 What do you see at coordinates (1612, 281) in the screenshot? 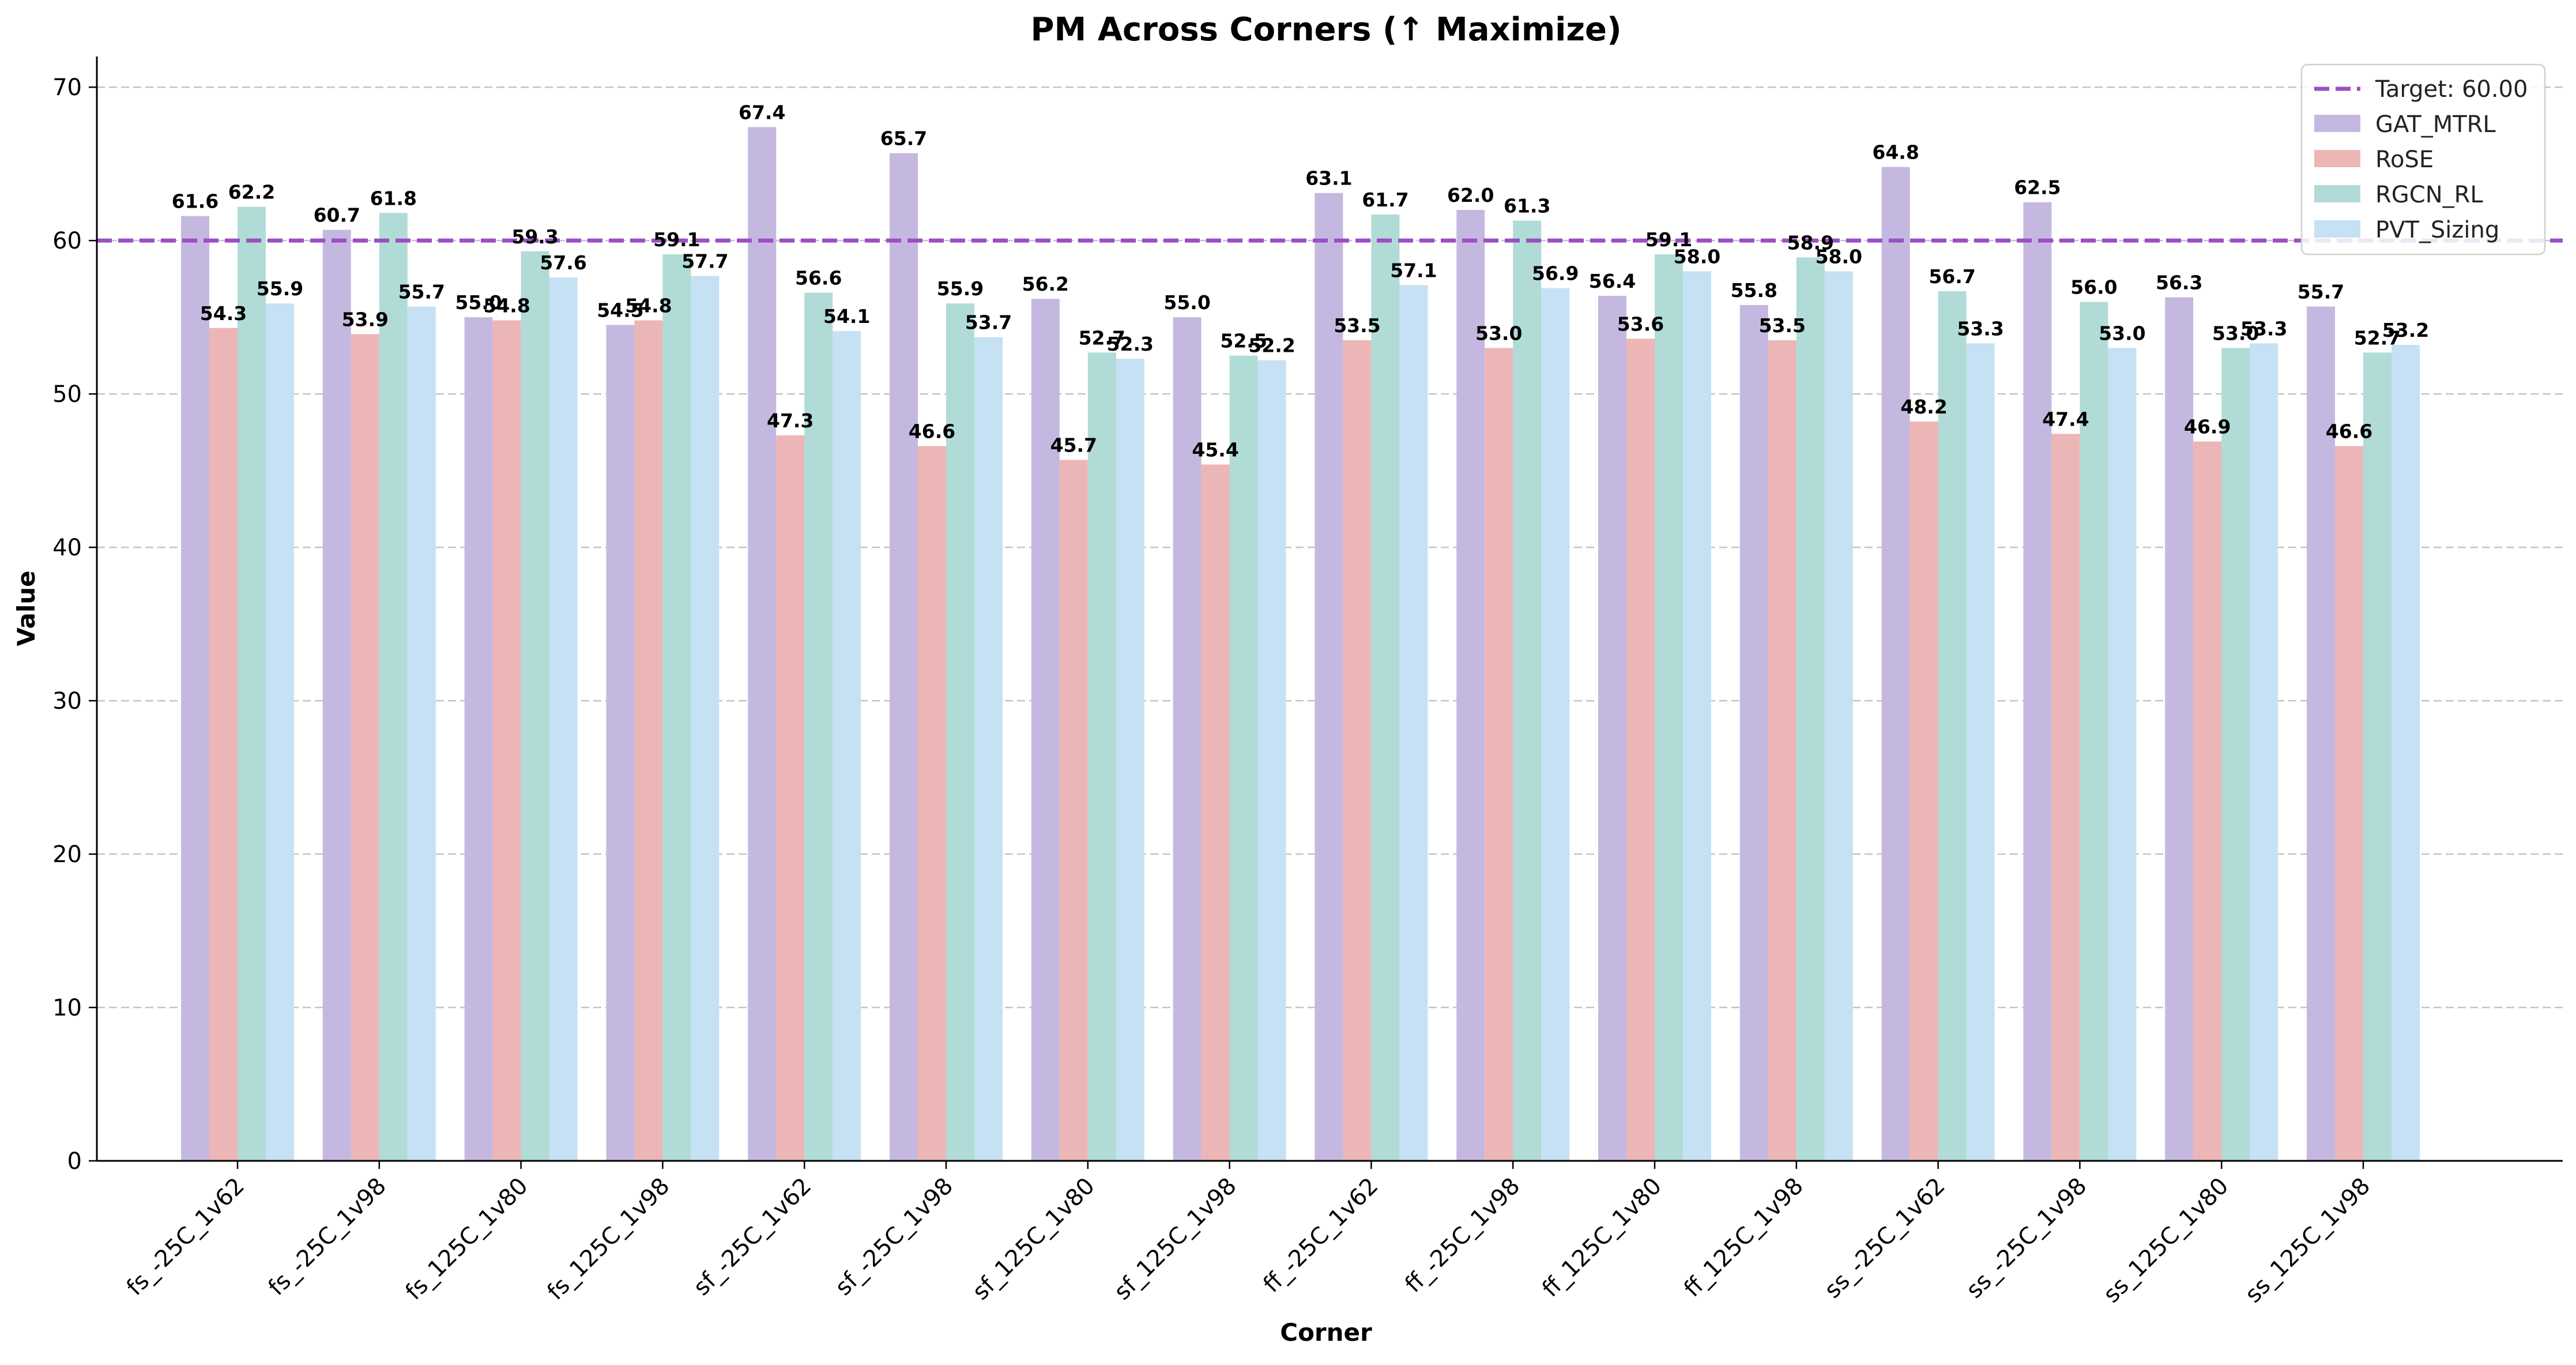
I see `bar-value-label: 56.4` at bounding box center [1612, 281].